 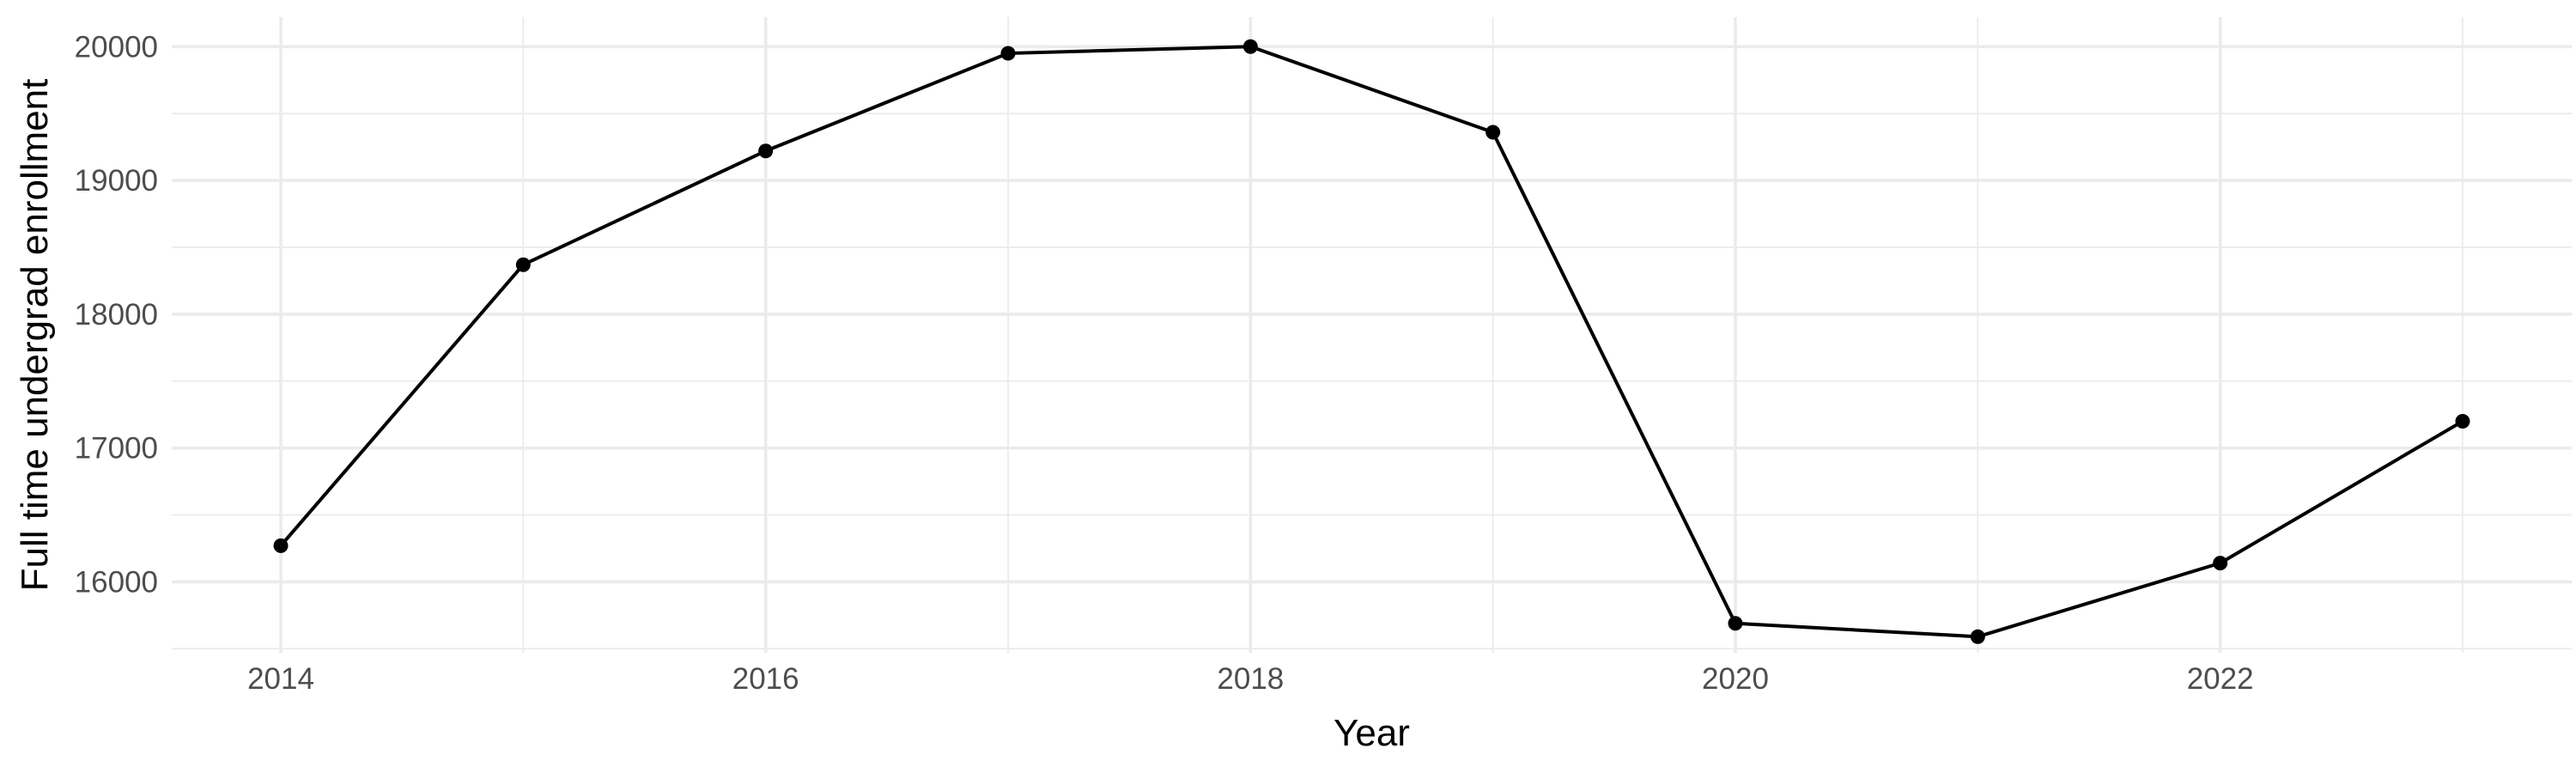 What do you see at coordinates (2221, 679) in the screenshot?
I see `x-tick-label: 2022` at bounding box center [2221, 679].